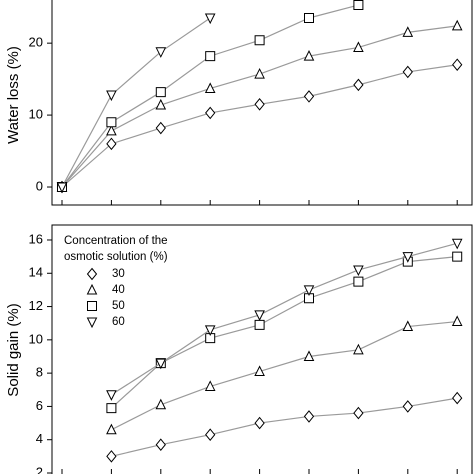 The image size is (474, 474). Describe the element at coordinates (36, 305) in the screenshot. I see `y-tick-label: 12` at that location.